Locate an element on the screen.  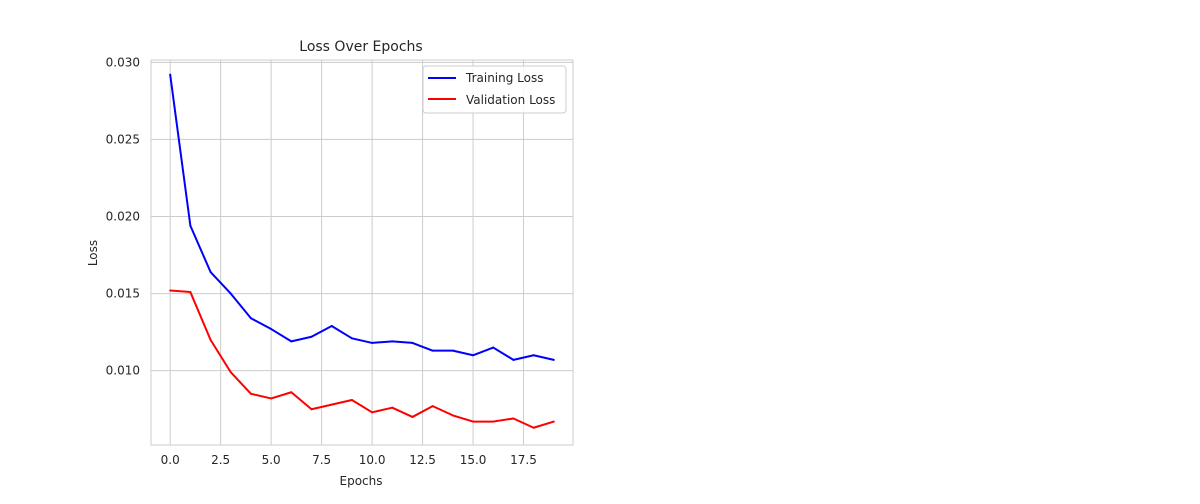
chart-title: Loss Over Epochs is located at coordinates (360, 47).